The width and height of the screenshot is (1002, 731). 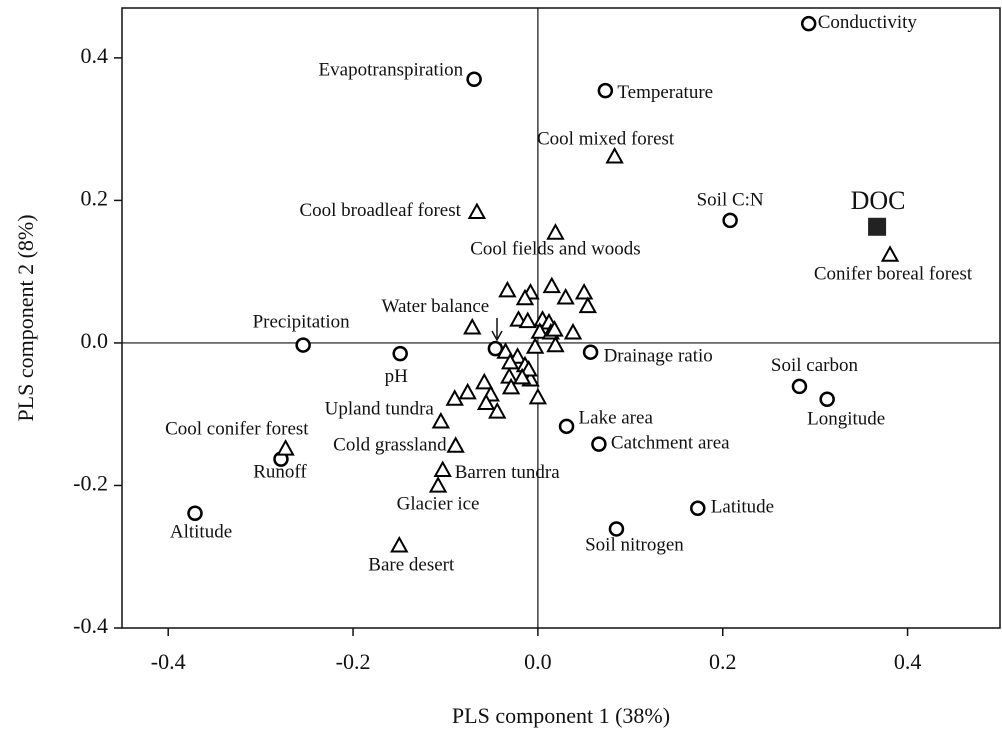 I want to click on x-axis-title: PLS component 1 (38%), so click(x=561, y=715).